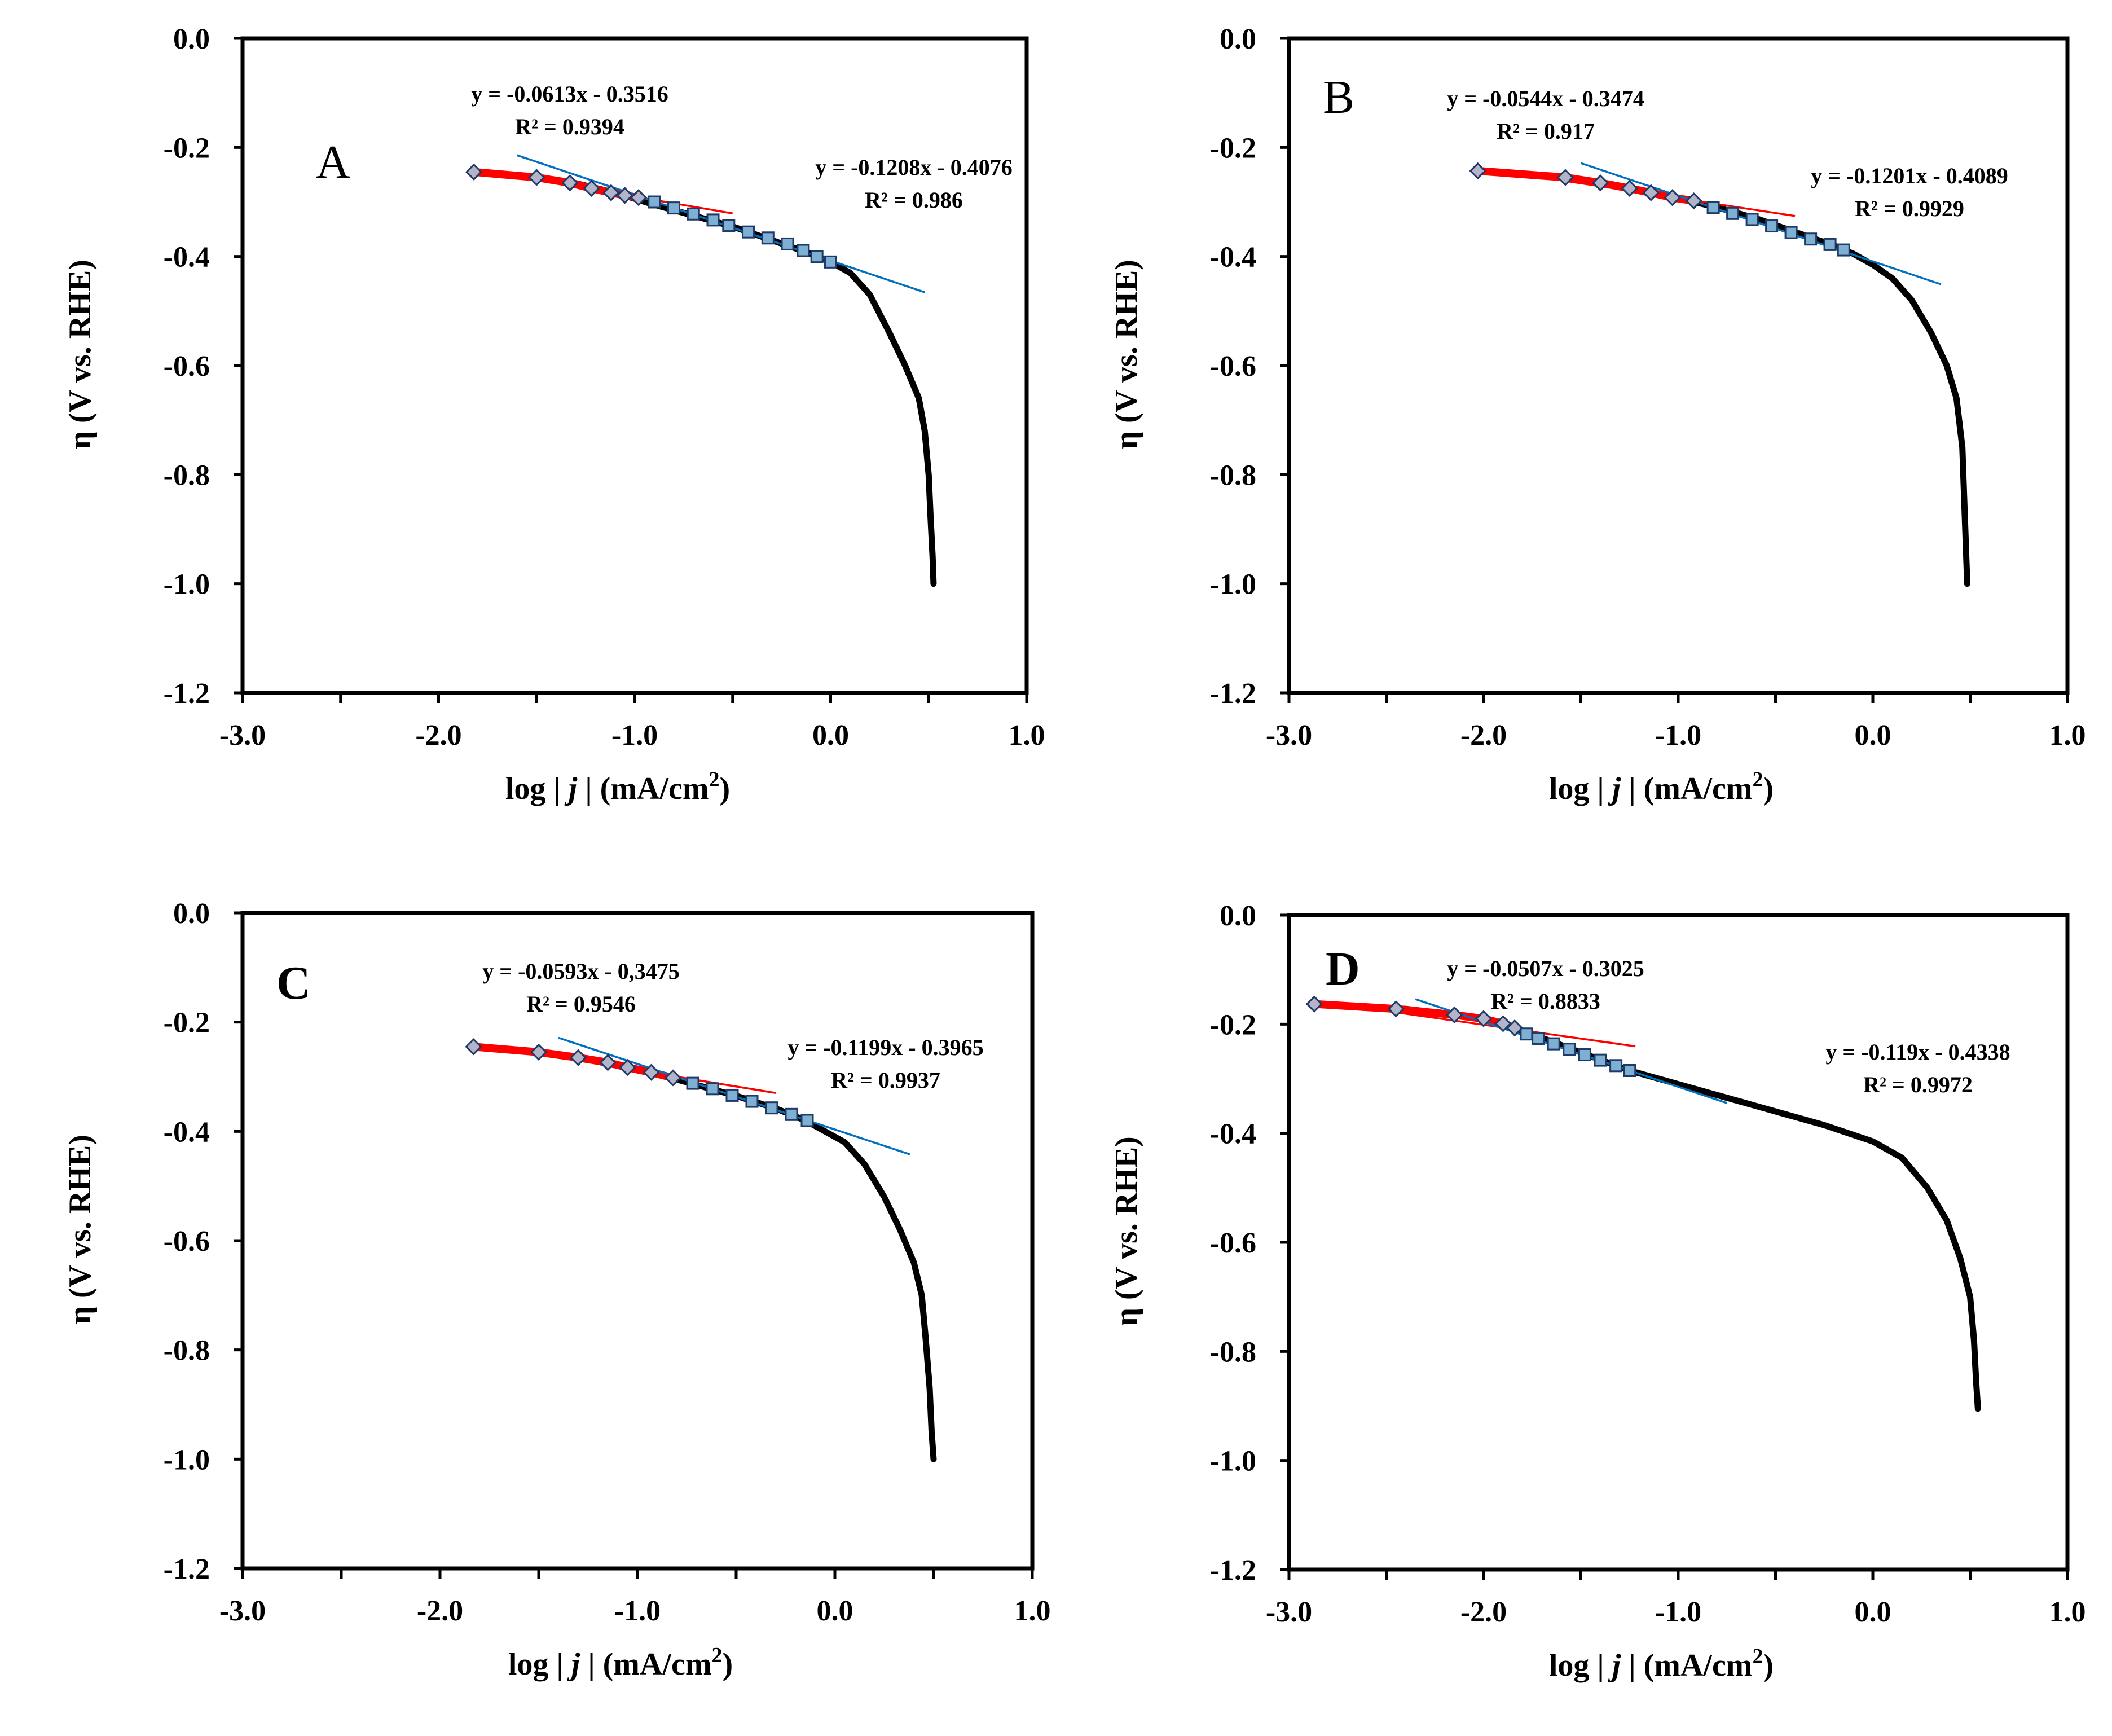 This screenshot has height=1736, width=2112. I want to click on panel-label: B, so click(1338, 97).